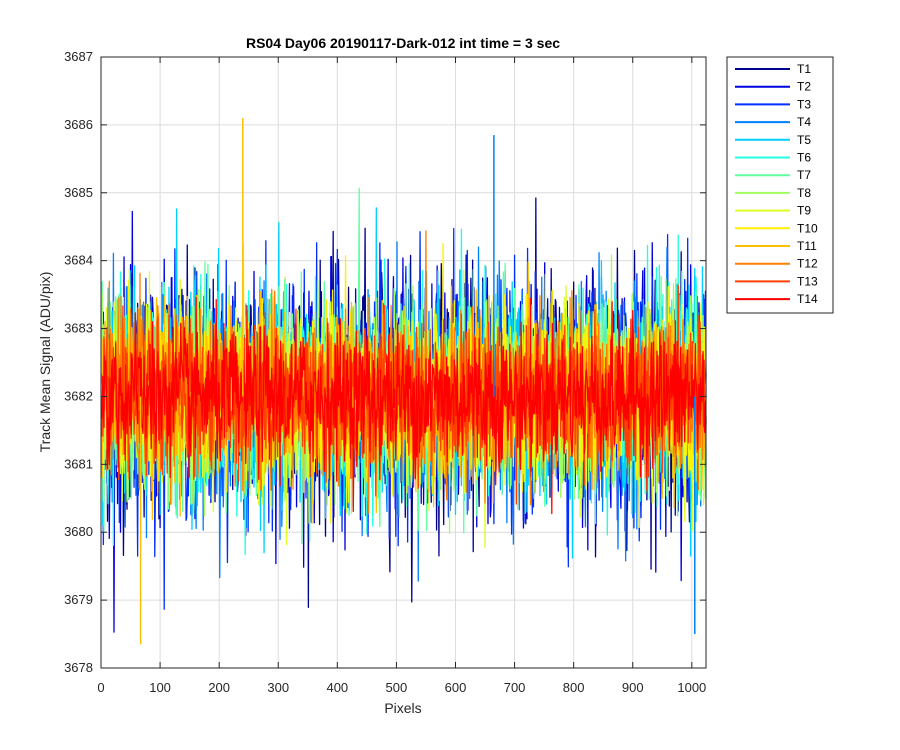 This screenshot has height=750, width=900. I want to click on y-tick-label: 3685, so click(78, 192).